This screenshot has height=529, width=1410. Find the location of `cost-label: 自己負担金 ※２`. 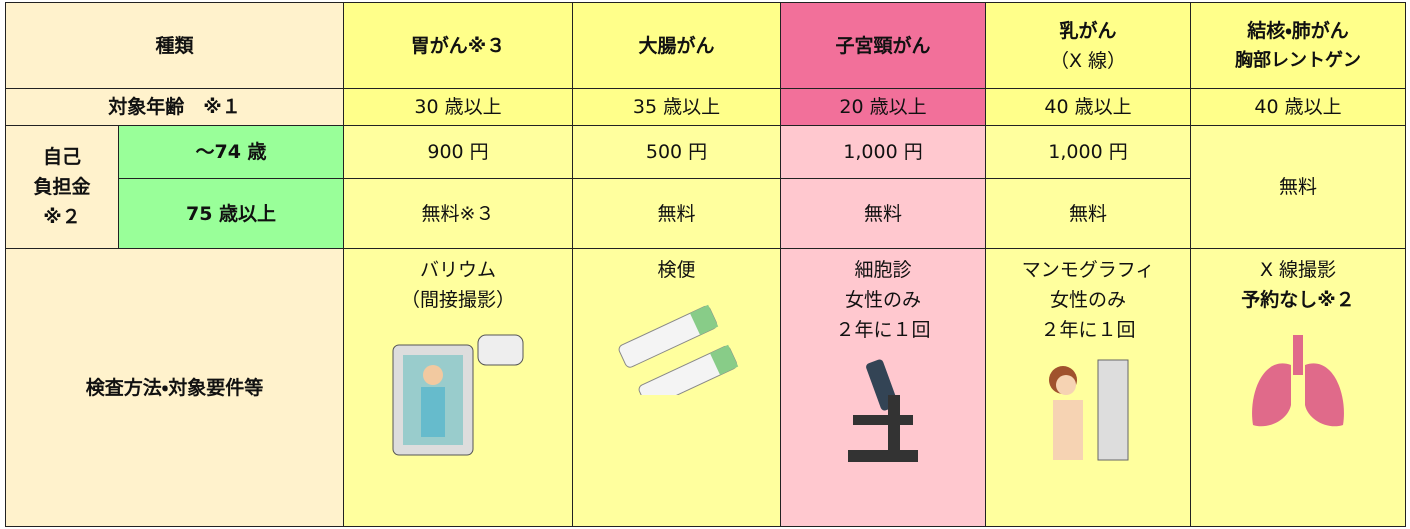

cost-label: 自己負担金 ※２ is located at coordinates (62, 187).